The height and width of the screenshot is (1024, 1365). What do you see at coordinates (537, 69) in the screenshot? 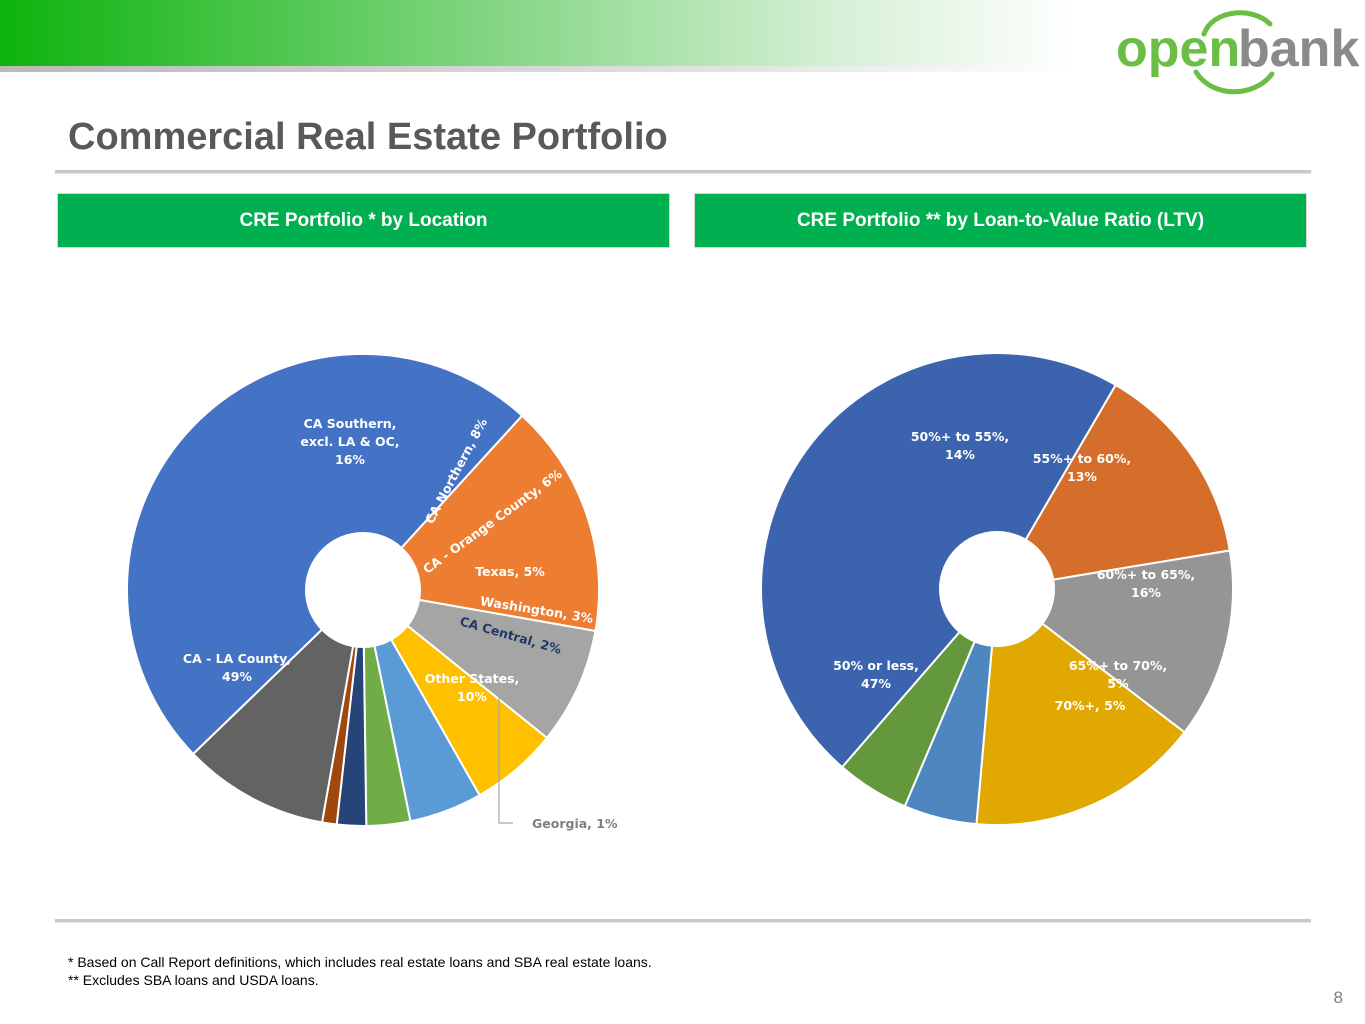
I see `header-bar-shadow` at bounding box center [537, 69].